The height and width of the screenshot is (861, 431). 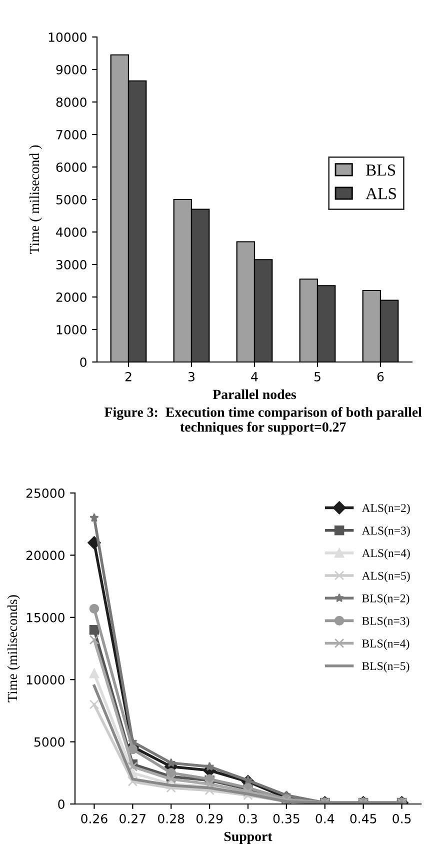 I want to click on y-tick-label: 3000, so click(x=71, y=265).